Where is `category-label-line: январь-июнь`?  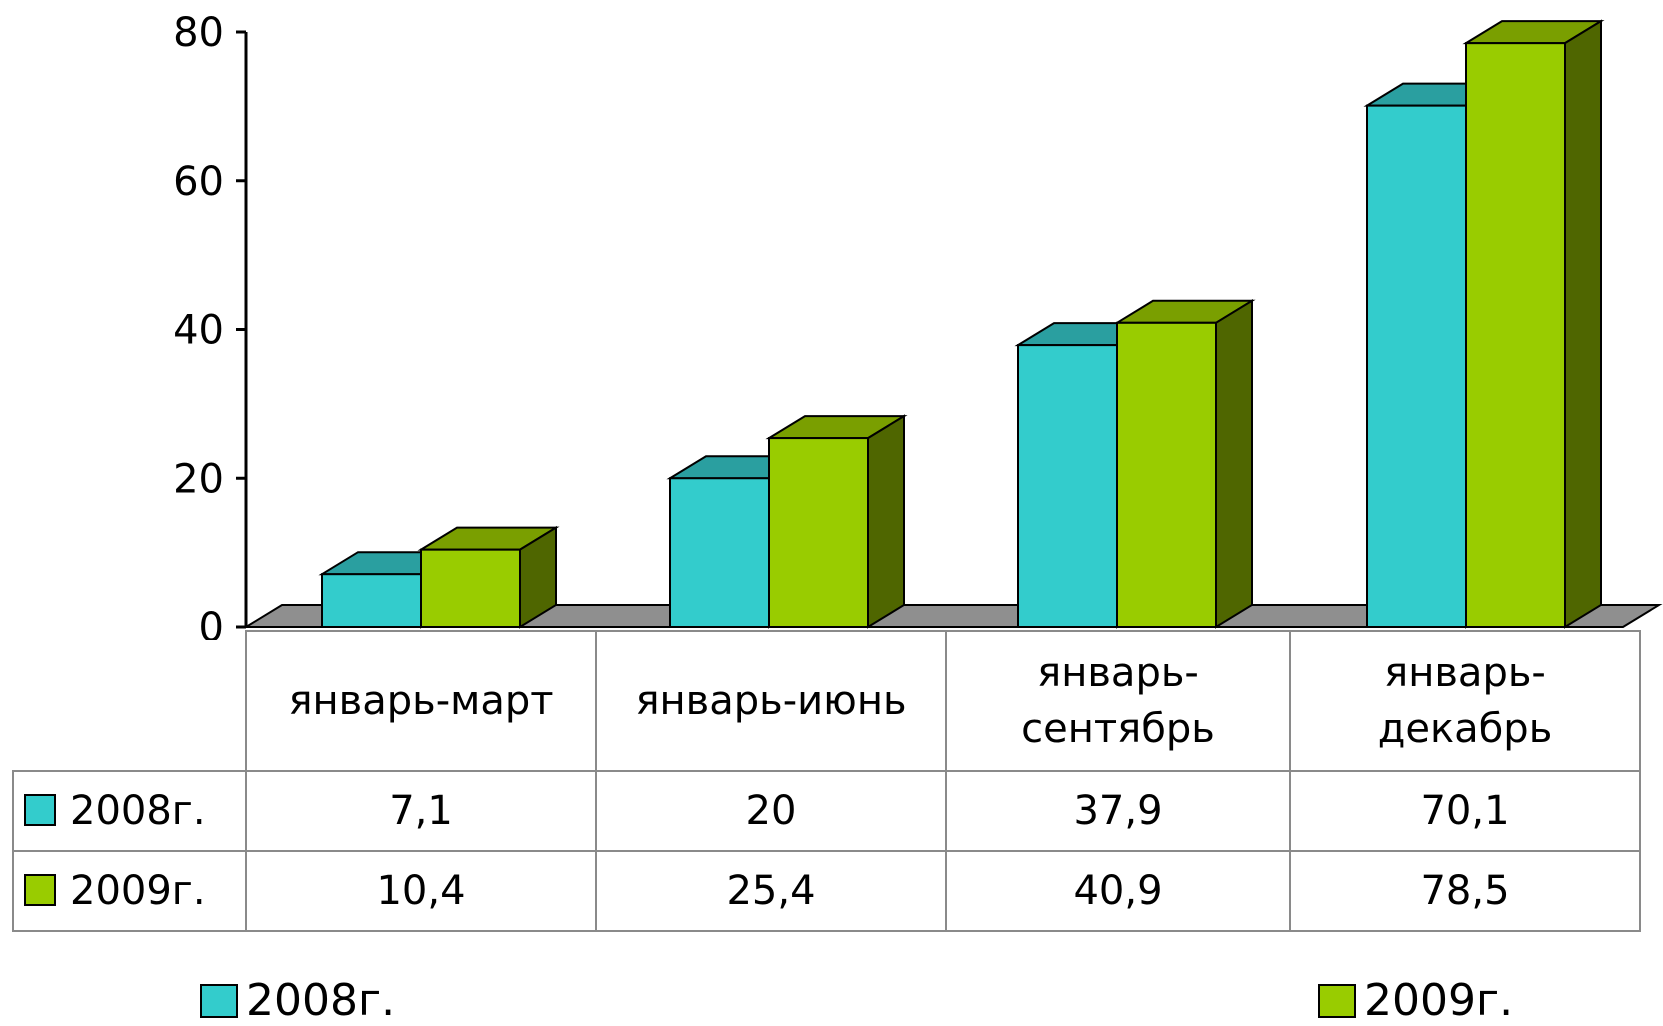
category-label-line: январь-июнь is located at coordinates (771, 701).